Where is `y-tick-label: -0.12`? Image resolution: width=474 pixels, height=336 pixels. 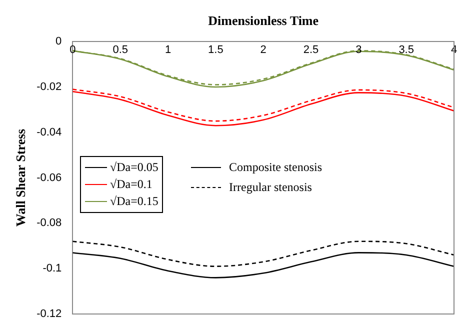 y-tick-label: -0.12 is located at coordinates (49, 314).